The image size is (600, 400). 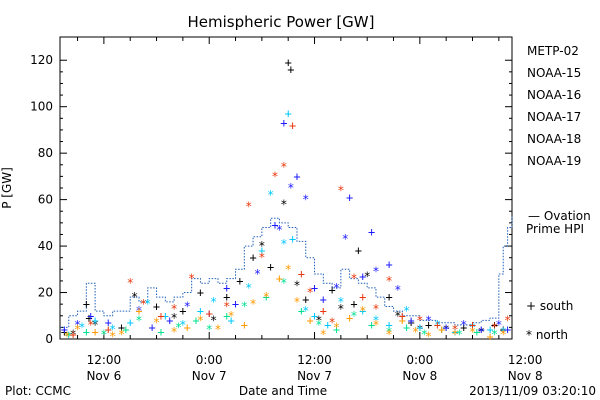 What do you see at coordinates (7, 188) in the screenshot?
I see `y-axis-label: P [GW]` at bounding box center [7, 188].